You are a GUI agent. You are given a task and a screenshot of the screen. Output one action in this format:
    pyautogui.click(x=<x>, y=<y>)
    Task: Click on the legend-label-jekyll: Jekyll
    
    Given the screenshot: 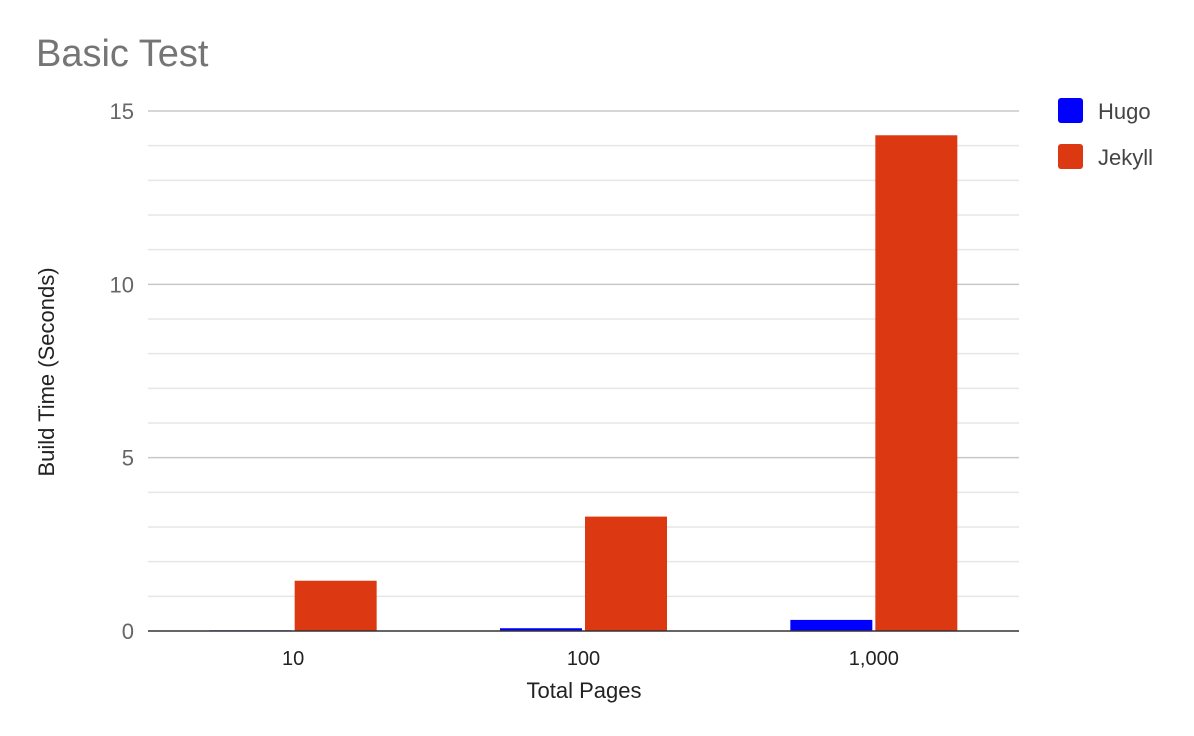 What is the action you would take?
    pyautogui.click(x=1125, y=157)
    